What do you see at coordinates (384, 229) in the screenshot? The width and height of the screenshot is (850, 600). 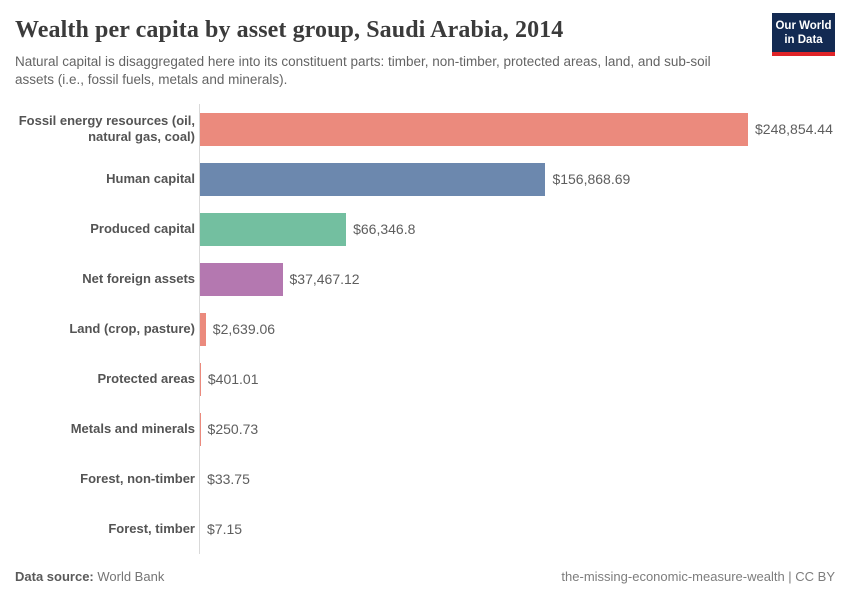 I see `value-label: $66,346.8` at bounding box center [384, 229].